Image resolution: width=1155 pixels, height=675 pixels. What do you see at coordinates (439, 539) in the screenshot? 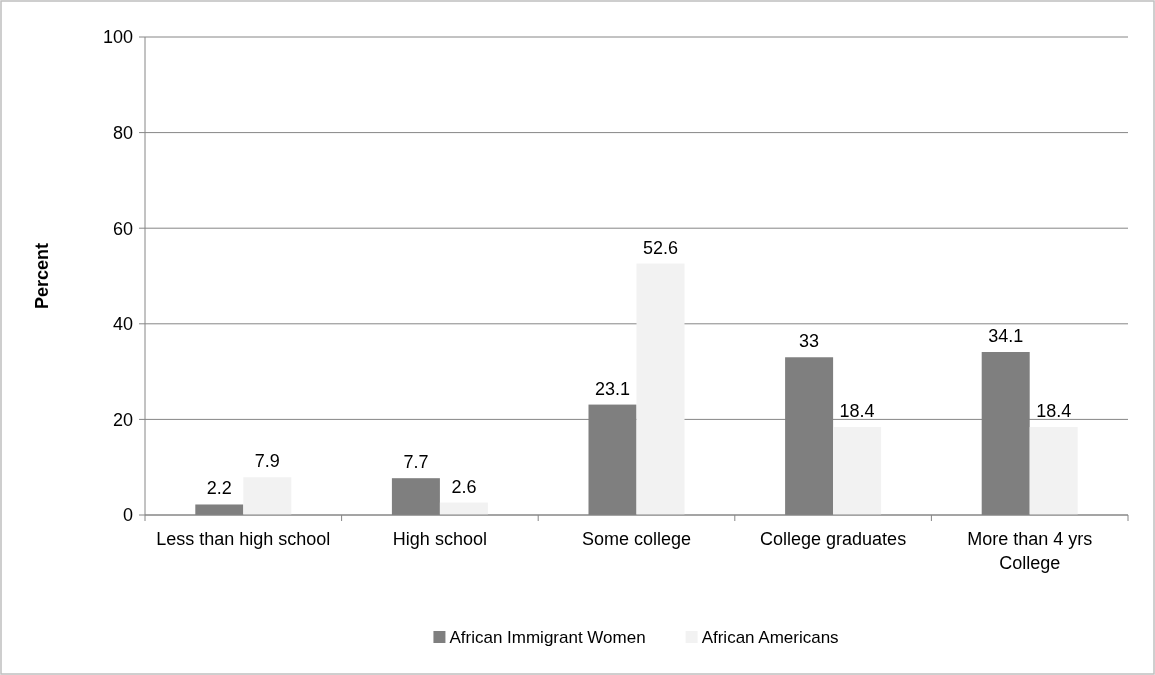
I see `x-tick-label: High school` at bounding box center [439, 539].